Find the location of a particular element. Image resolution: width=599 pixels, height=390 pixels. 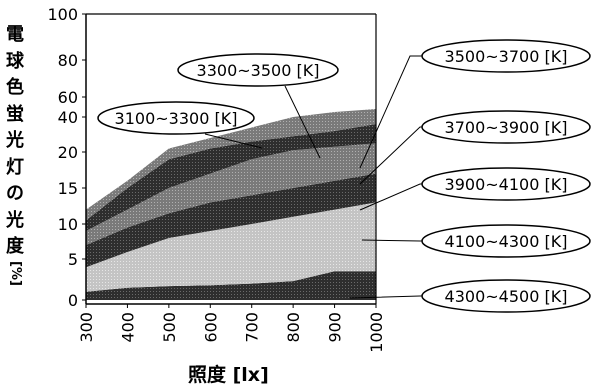

x-tick-label: 600 is located at coordinates (210, 327).